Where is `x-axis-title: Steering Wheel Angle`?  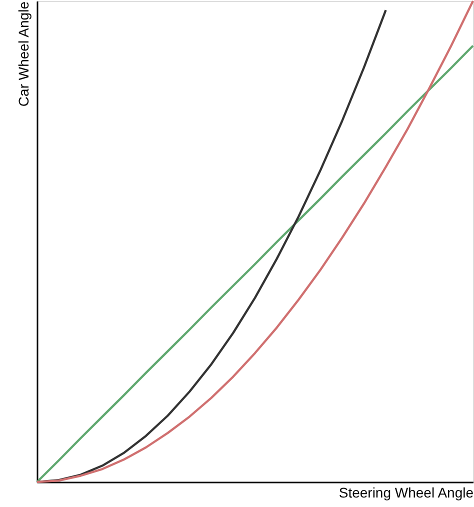 x-axis-title: Steering Wheel Angle is located at coordinates (406, 492).